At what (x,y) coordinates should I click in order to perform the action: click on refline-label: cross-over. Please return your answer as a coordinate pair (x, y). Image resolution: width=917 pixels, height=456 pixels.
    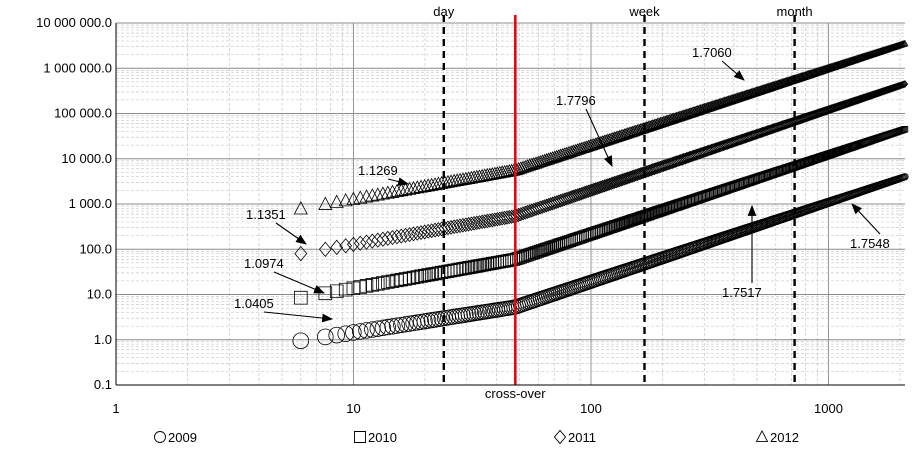
    Looking at the image, I should click on (515, 393).